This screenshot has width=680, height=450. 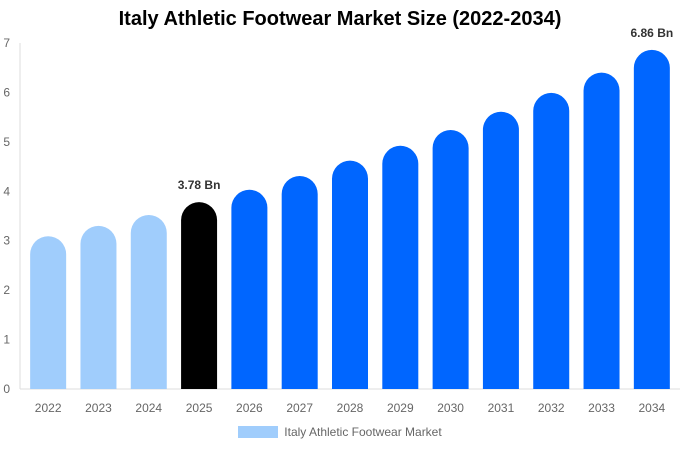 I want to click on bar-2031, so click(x=500, y=250).